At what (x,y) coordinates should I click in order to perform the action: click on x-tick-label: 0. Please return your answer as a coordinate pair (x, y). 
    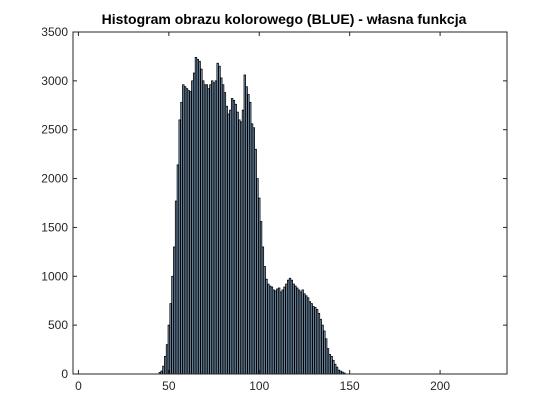
    Looking at the image, I should click on (78, 386).